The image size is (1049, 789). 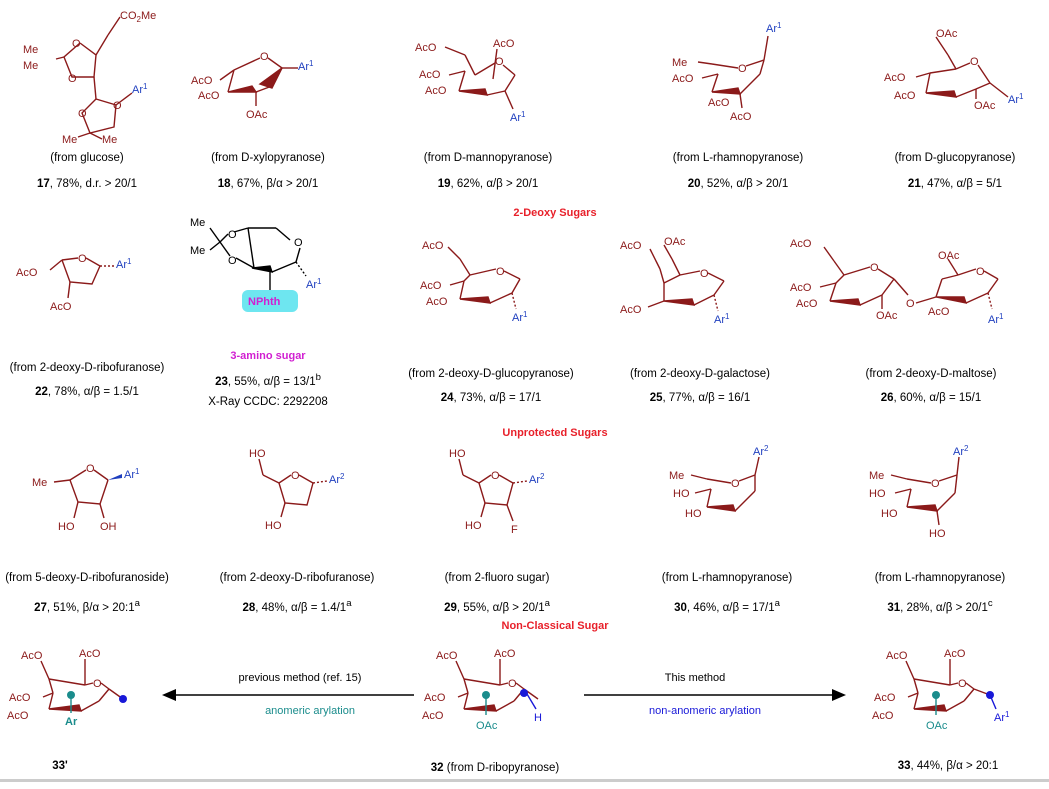 What do you see at coordinates (931, 398) in the screenshot?
I see `yield-26: 26, 60%, α/β = 15/1` at bounding box center [931, 398].